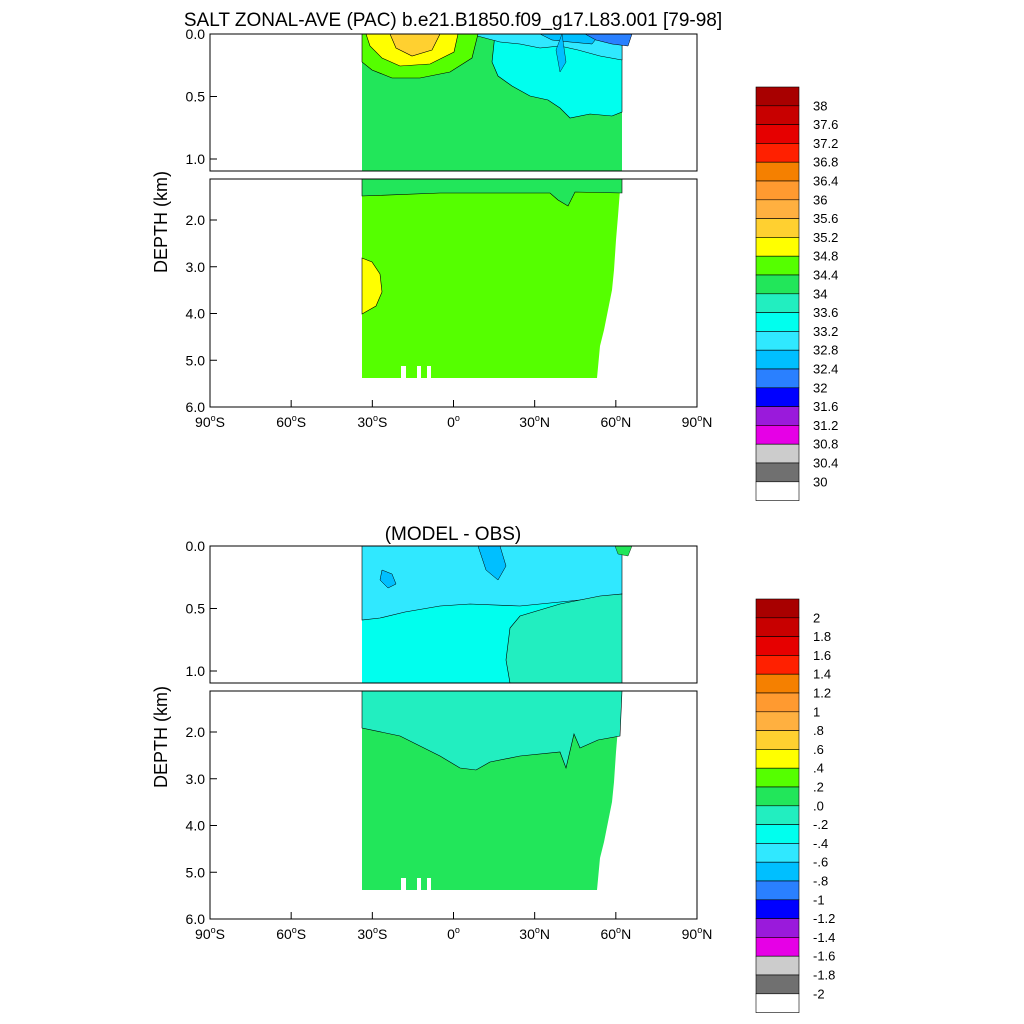 The width and height of the screenshot is (1024, 1024). Describe the element at coordinates (825, 406) in the screenshot. I see `colorbar-label: 31.6` at that location.